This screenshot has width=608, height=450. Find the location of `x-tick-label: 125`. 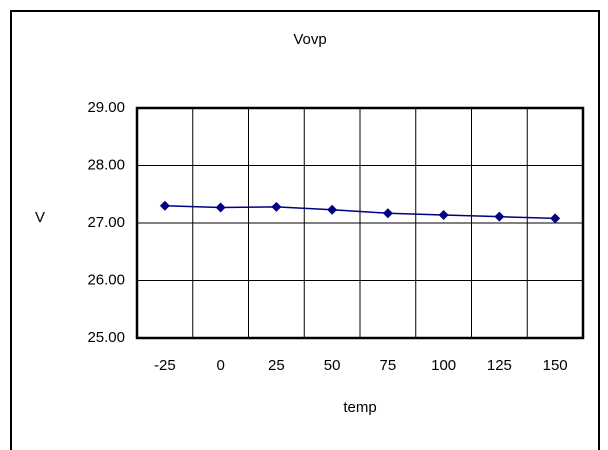

x-tick-label: 125 is located at coordinates (499, 365).